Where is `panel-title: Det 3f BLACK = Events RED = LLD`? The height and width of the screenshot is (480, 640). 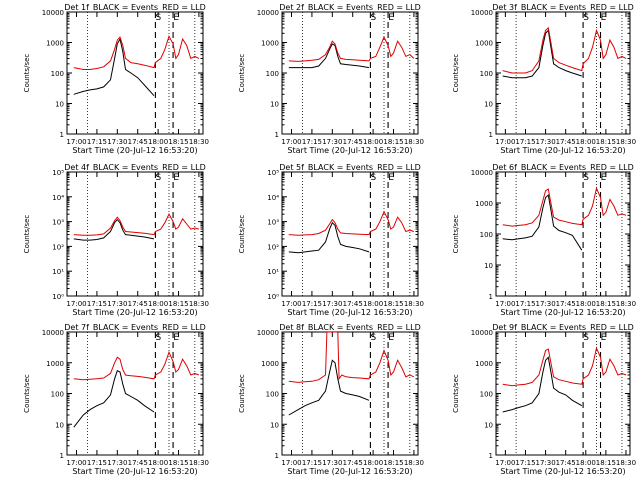
panel-title: Det 3f BLACK = Events RED = LLD is located at coordinates (562, 7).